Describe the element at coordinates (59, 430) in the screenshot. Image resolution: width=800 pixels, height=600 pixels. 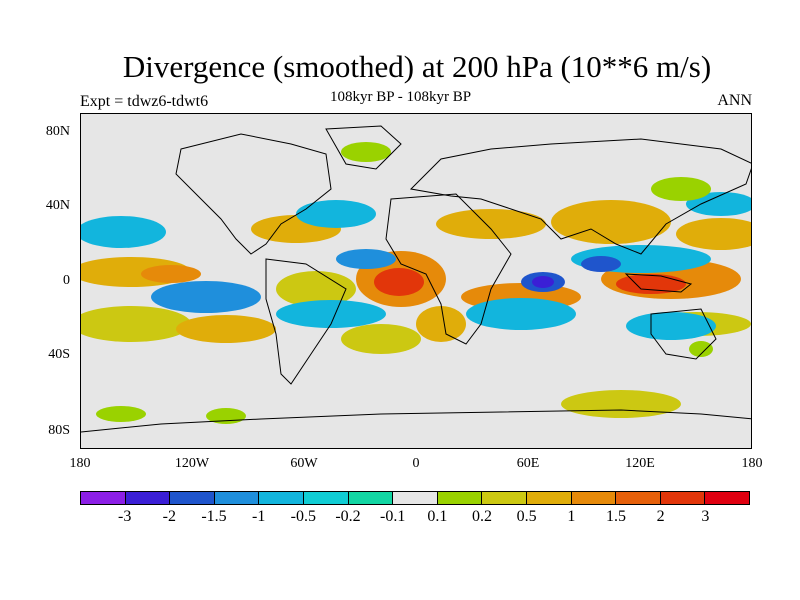
I see `lat-label: 80S` at that location.